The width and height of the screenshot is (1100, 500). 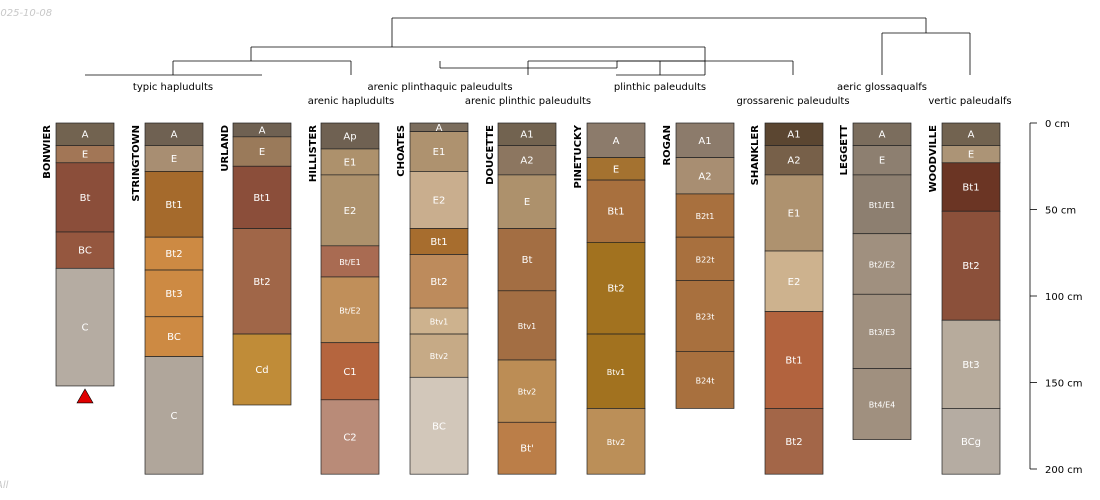 I want to click on profile-name: URLAND, so click(x=225, y=148).